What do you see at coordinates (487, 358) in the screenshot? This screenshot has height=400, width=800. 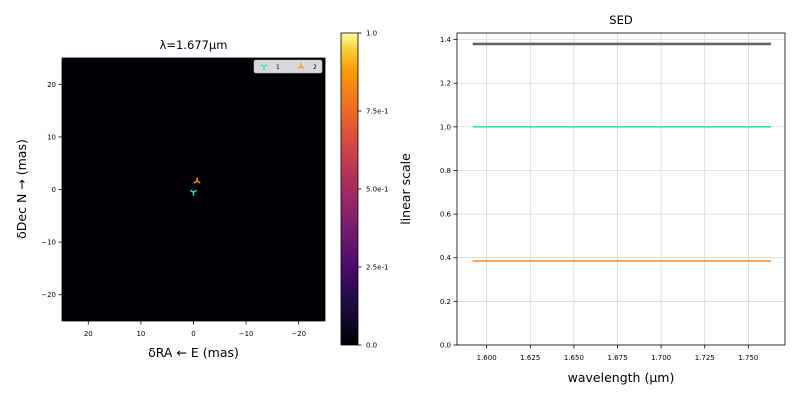 I see `sed-x-tick-label: 1.600` at bounding box center [487, 358].